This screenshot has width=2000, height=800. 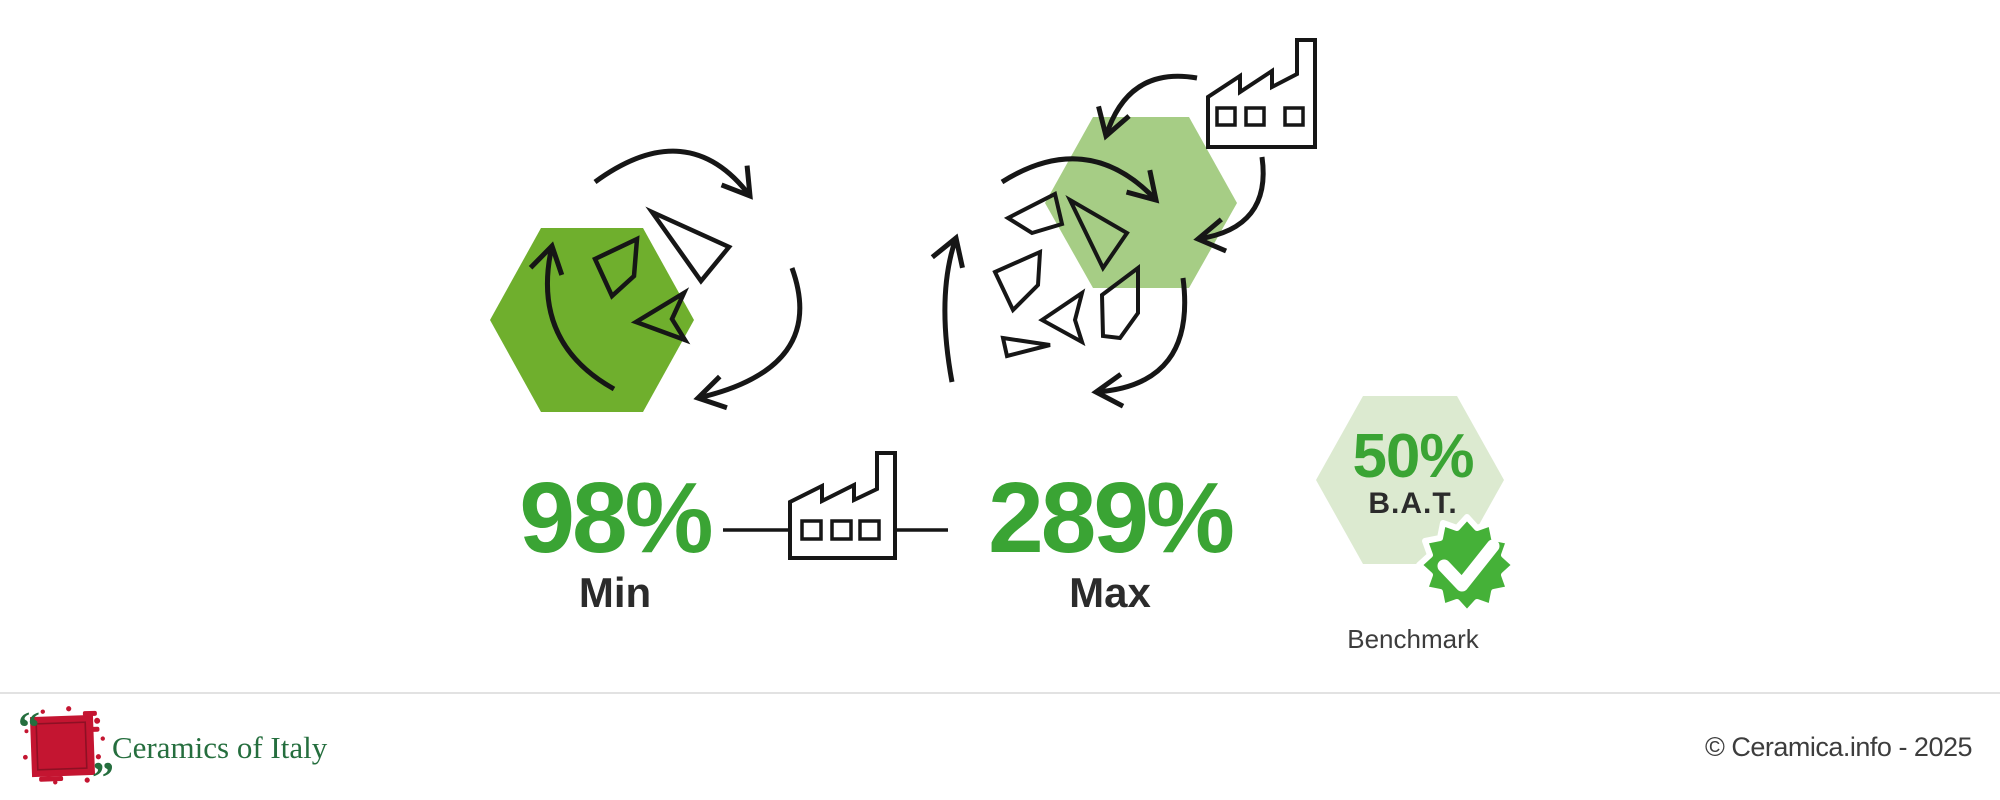 I want to click on min-stat-label: Min, so click(x=615, y=592).